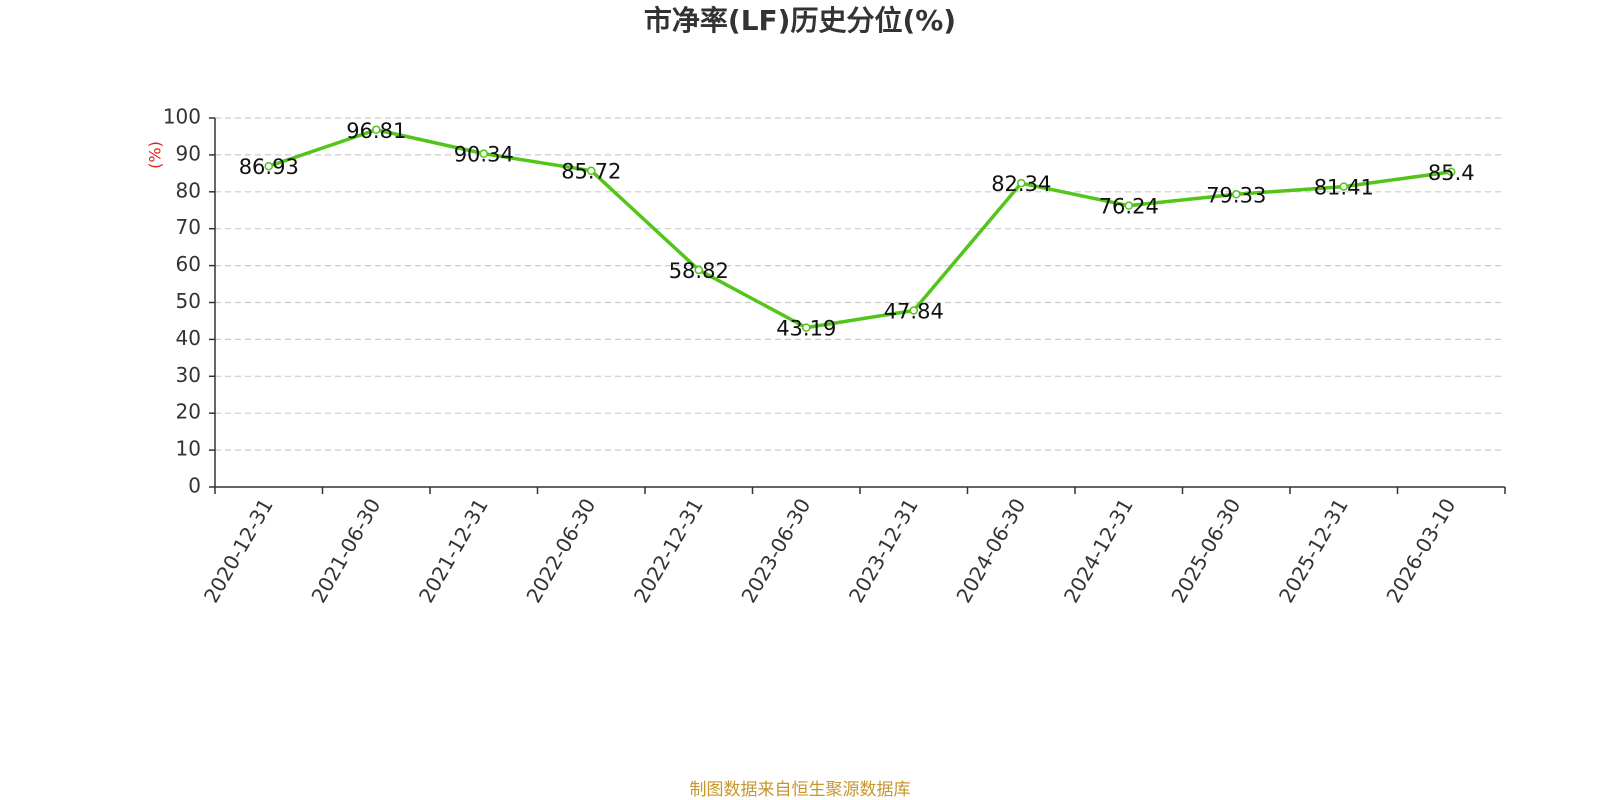  Describe the element at coordinates (155, 155) in the screenshot. I see `y-axis-label: (%)` at that location.